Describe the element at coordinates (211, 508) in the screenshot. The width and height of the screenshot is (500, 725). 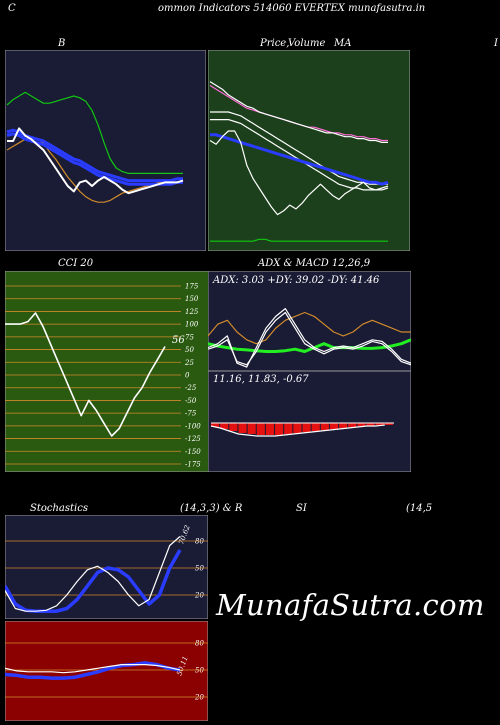
I see `stoch-params: (14,3,3) & R` at that location.